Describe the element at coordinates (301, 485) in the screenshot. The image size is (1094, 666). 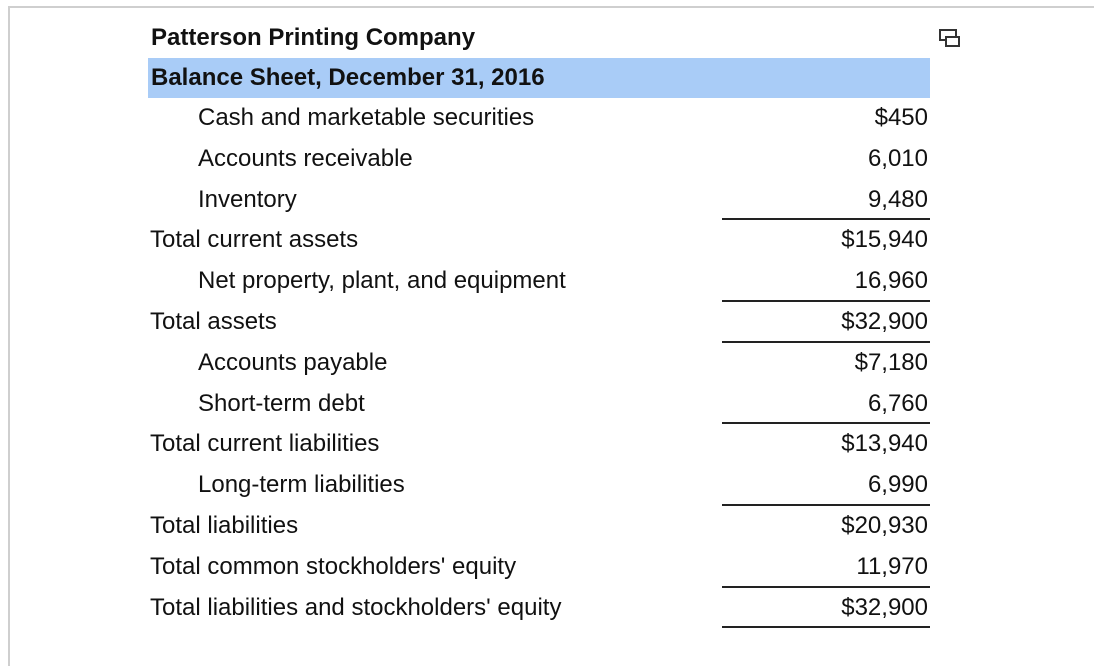
I see `row-label: Long-term liabilities` at that location.